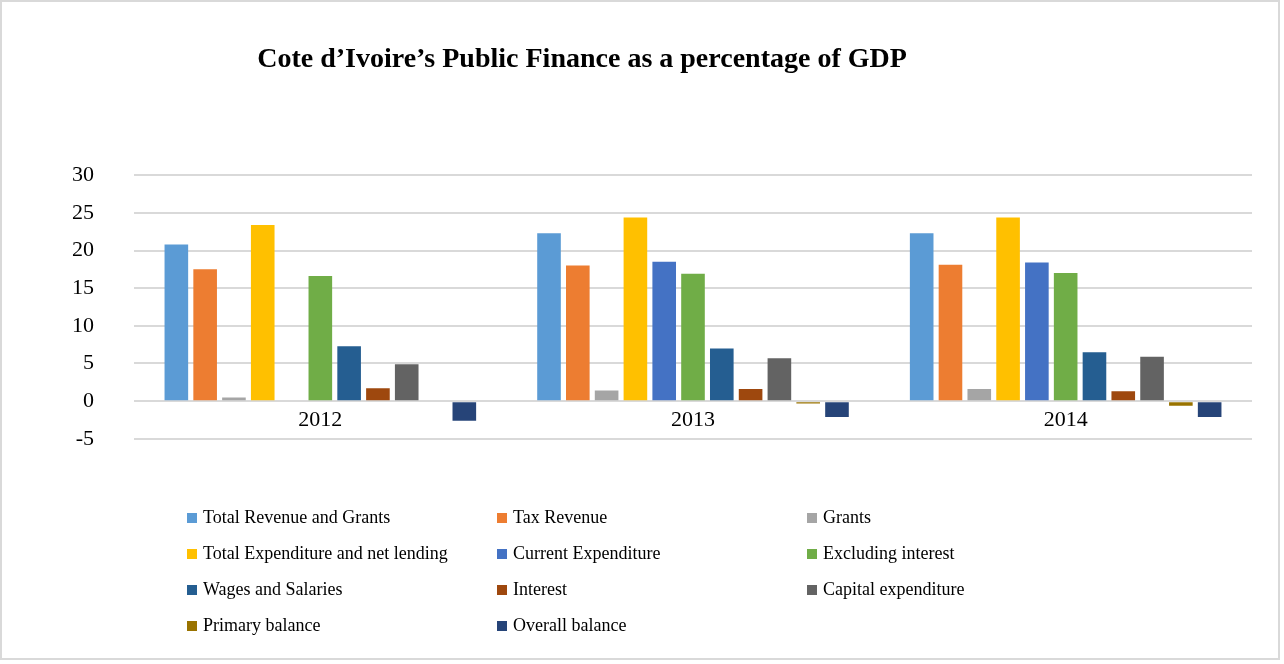 The width and height of the screenshot is (1284, 664). What do you see at coordinates (83, 286) in the screenshot?
I see `y-tick-label: 15` at bounding box center [83, 286].